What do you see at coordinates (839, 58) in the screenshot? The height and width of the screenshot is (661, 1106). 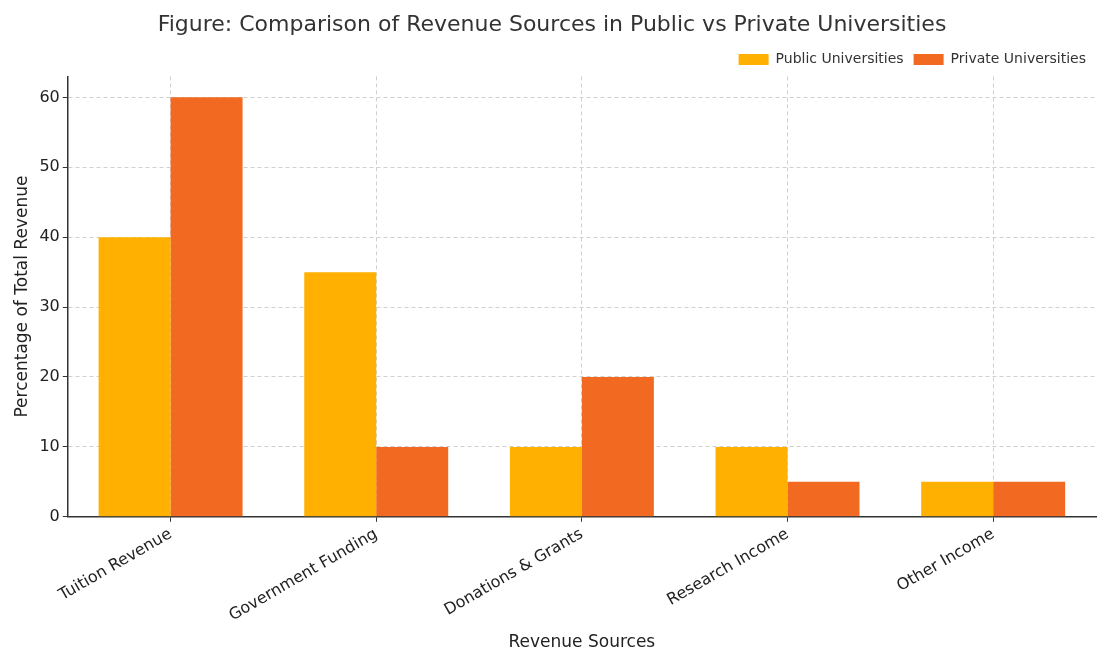 I see `legend-label: Public Universities` at bounding box center [839, 58].